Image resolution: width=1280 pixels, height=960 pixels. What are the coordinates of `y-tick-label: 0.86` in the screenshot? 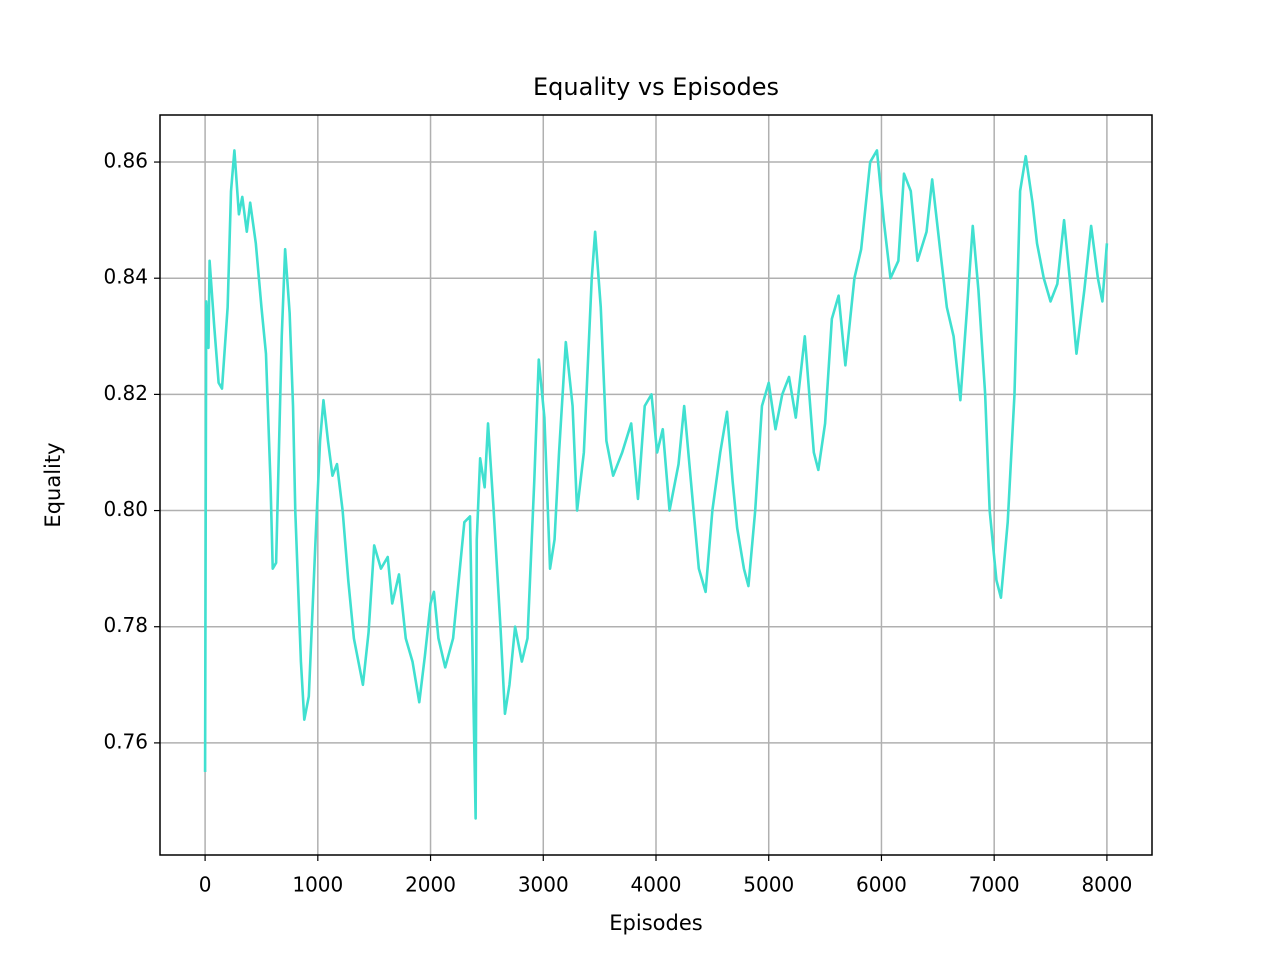 It's located at (125, 161).